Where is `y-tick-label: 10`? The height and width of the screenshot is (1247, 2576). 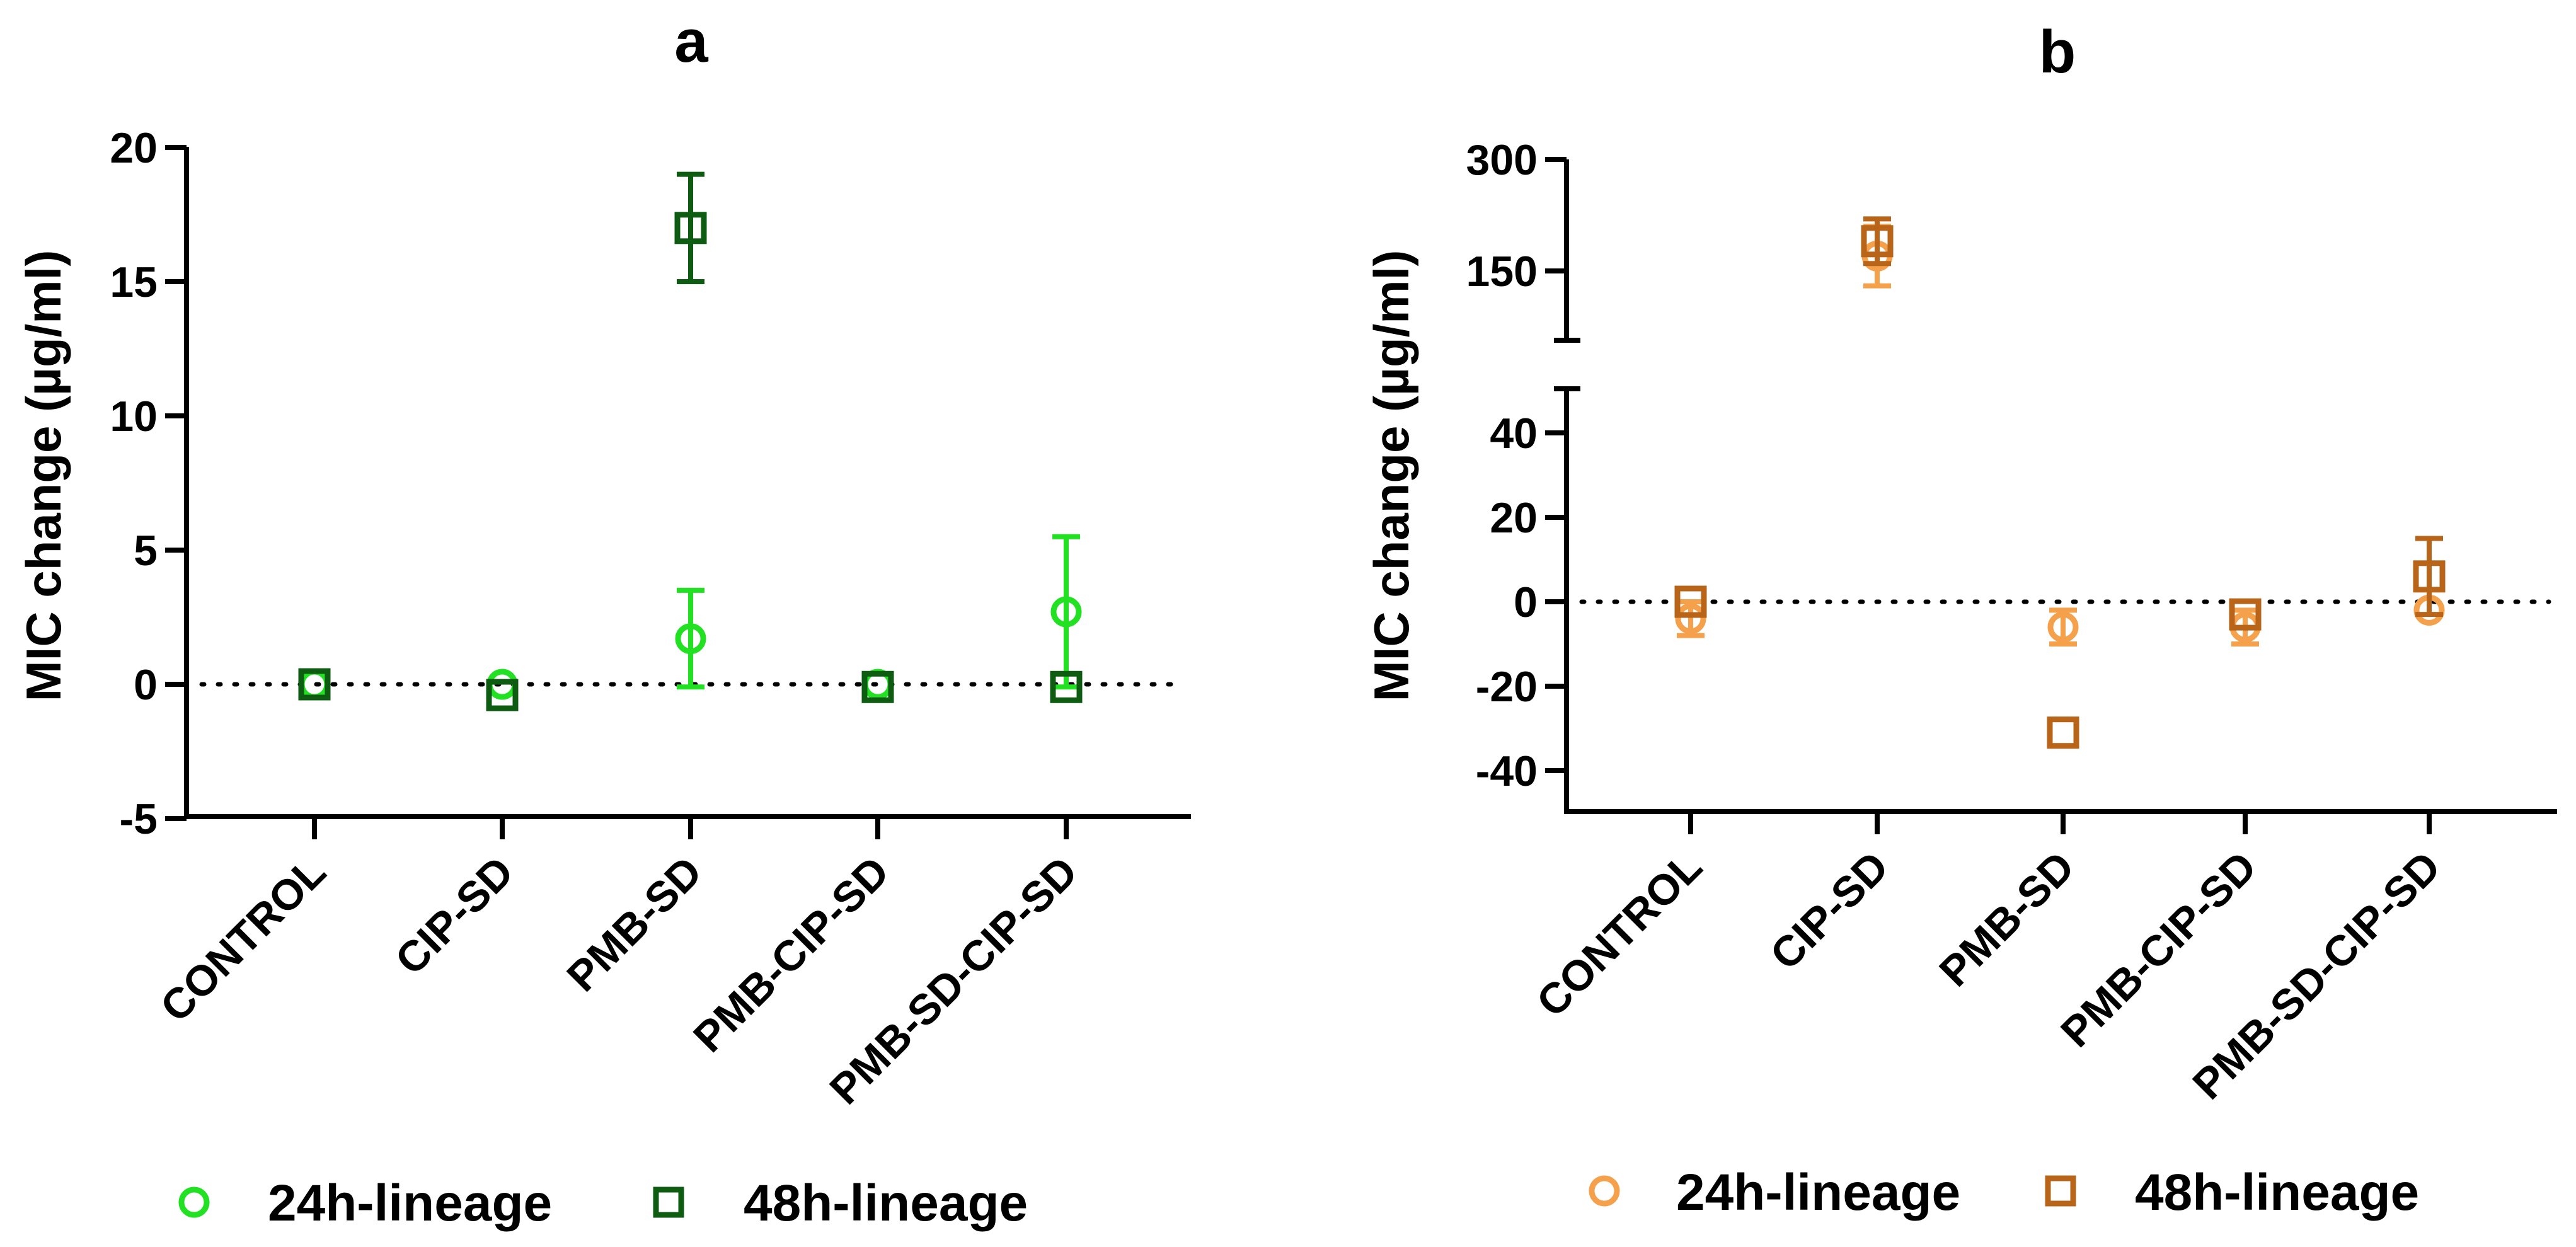 y-tick-label: 10 is located at coordinates (134, 416).